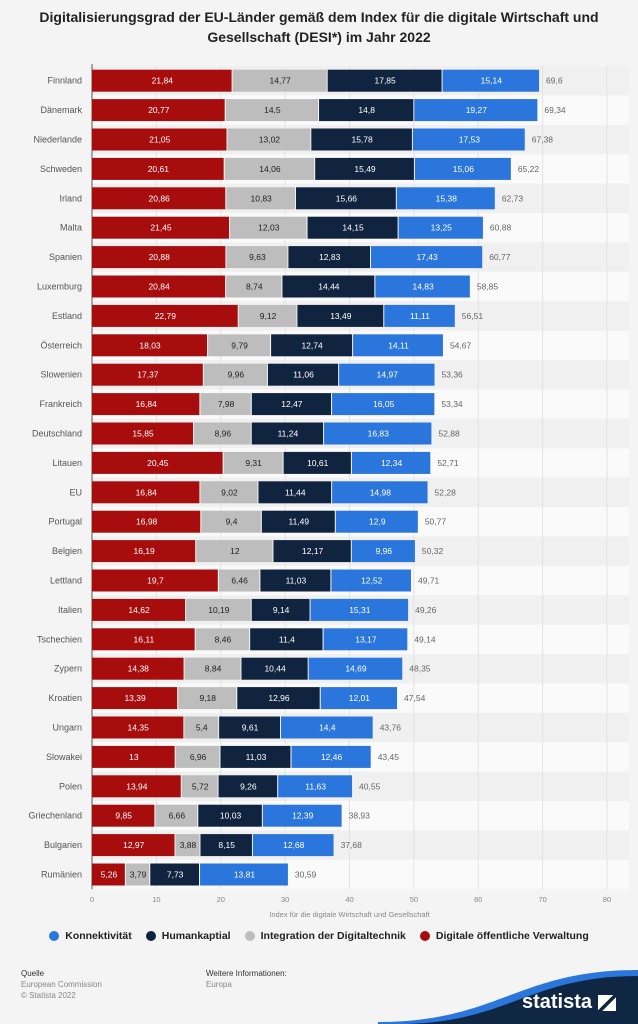 This screenshot has height=1024, width=638. I want to click on more-info-link: Europa, so click(219, 984).